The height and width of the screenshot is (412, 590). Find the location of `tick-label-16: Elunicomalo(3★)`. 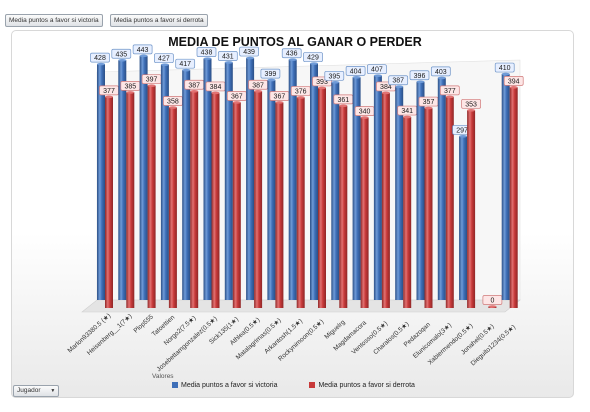

tick-label-16: Elunicomalo(3★) is located at coordinates (432, 340).